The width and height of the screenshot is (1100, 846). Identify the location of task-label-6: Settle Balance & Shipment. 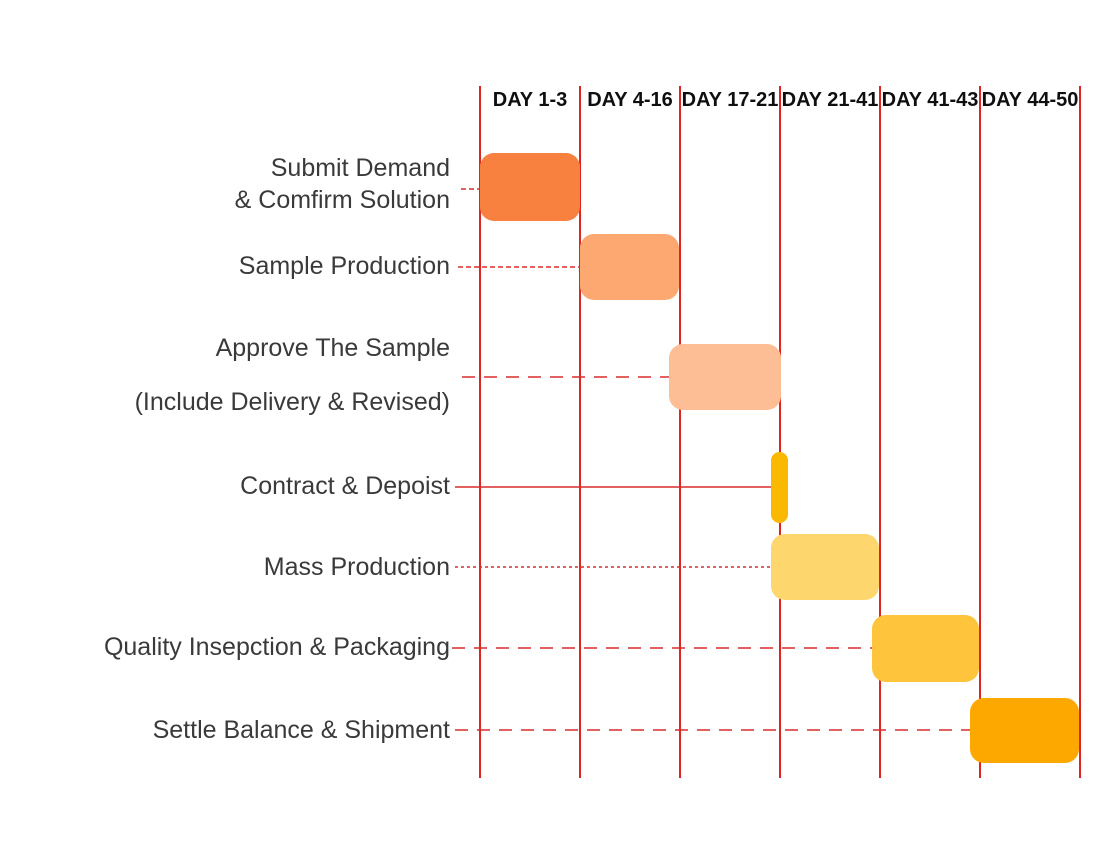
(301, 730).